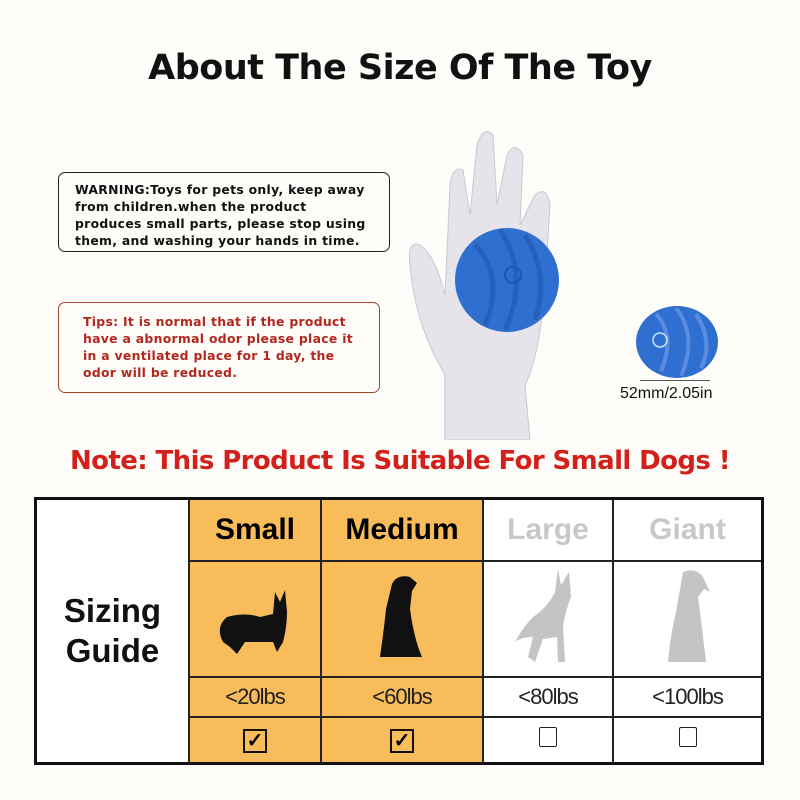 Image resolution: width=800 pixels, height=800 pixels. What do you see at coordinates (548, 737) in the screenshot?
I see `checkbox-large-unchecked` at bounding box center [548, 737].